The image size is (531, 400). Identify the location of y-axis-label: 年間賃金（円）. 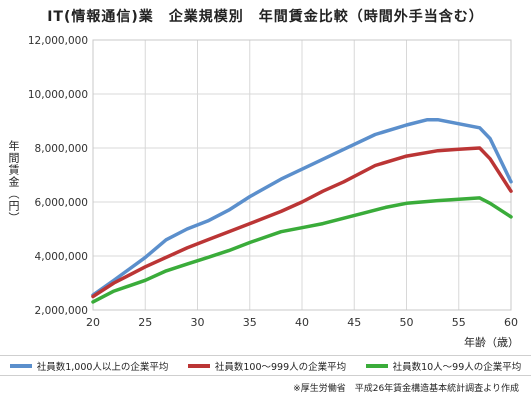
(13, 182).